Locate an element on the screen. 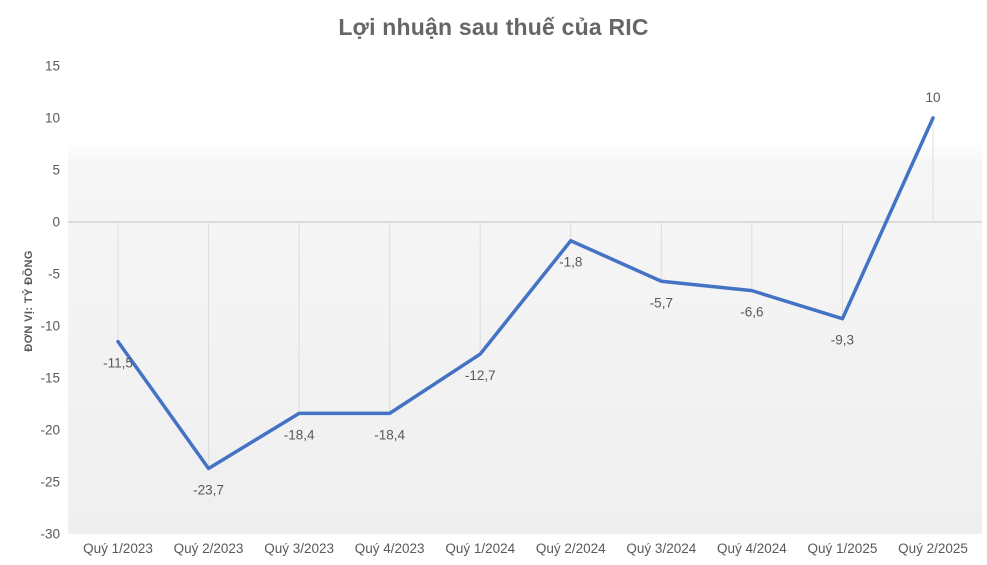  x-category-label: Quý 1/2023 is located at coordinates (118, 548).